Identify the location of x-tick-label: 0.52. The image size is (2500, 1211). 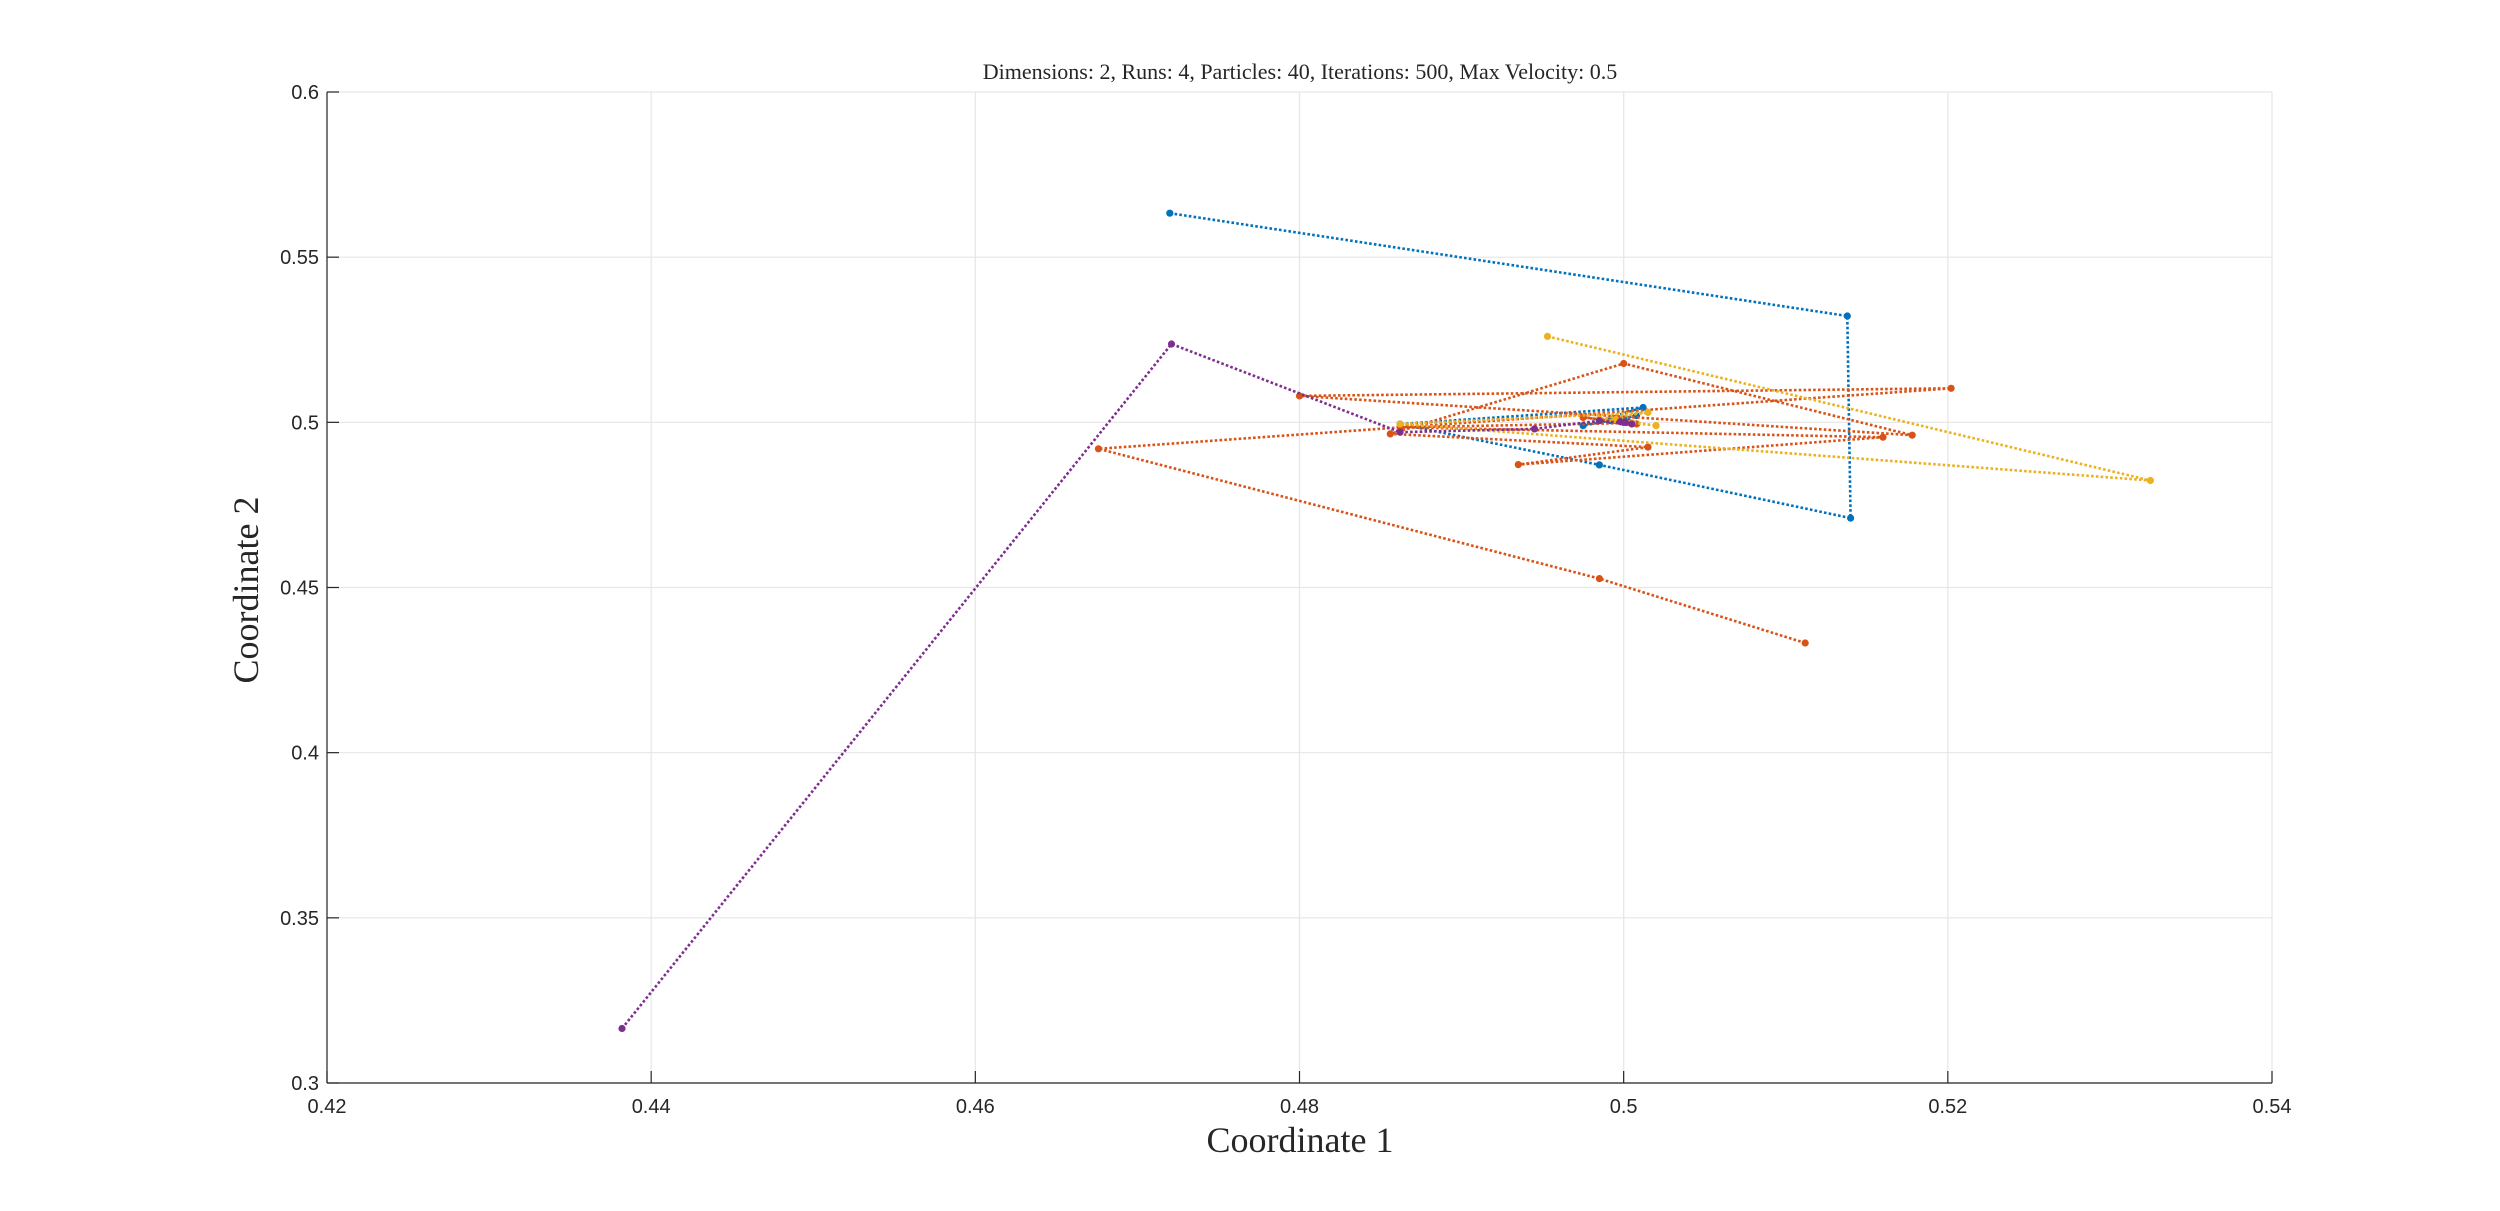
(1947, 1107).